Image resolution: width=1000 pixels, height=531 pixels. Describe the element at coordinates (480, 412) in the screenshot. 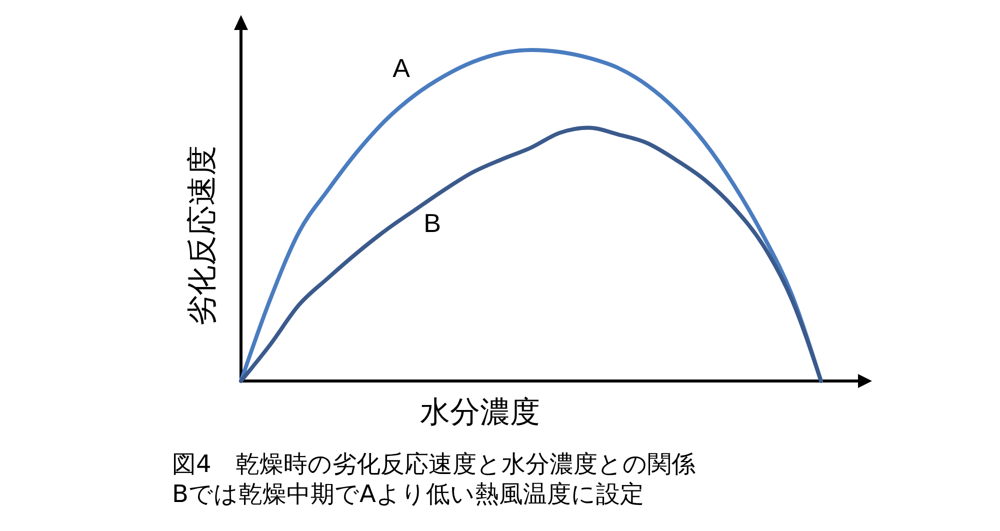

I see `x-axis-title: 水分濃度` at that location.